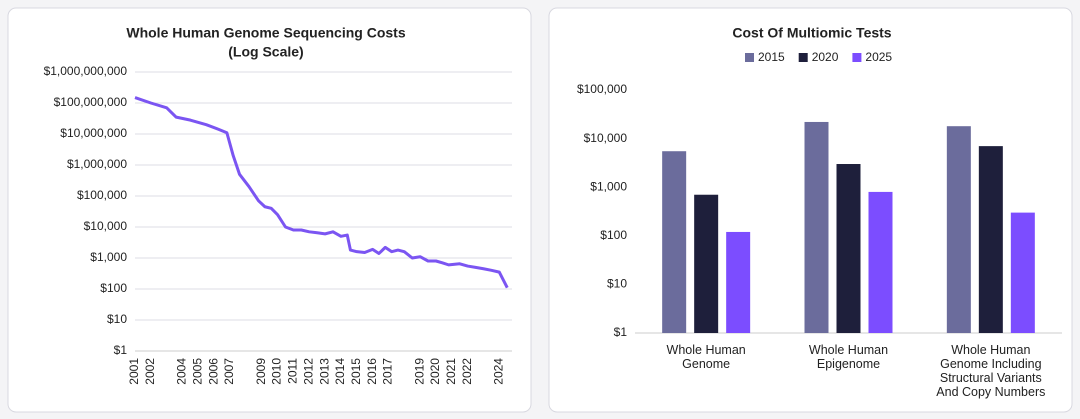 This screenshot has height=419, width=1080. I want to click on x-tick-label: 2015, so click(356, 371).